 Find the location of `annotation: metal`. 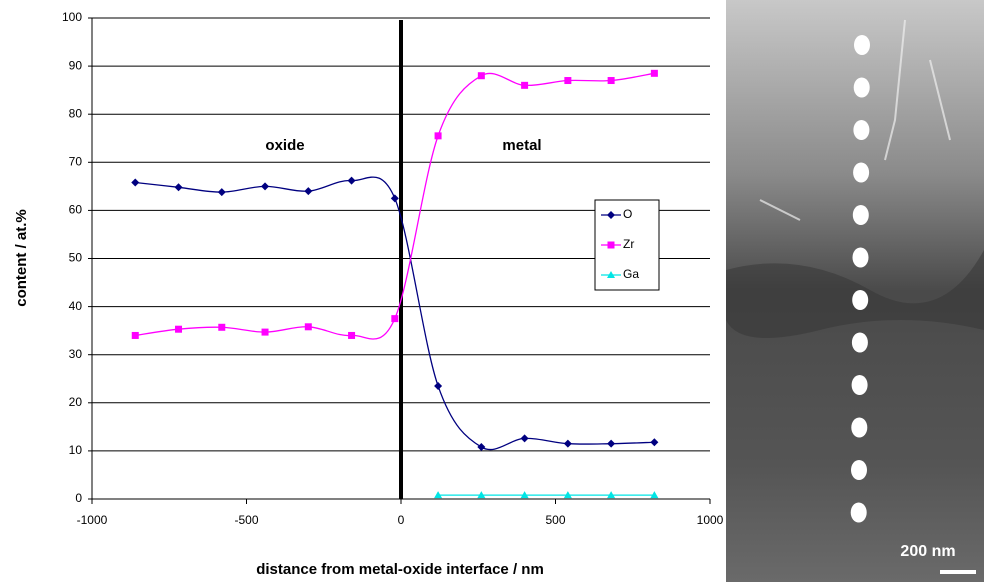

annotation: metal is located at coordinates (521, 145).